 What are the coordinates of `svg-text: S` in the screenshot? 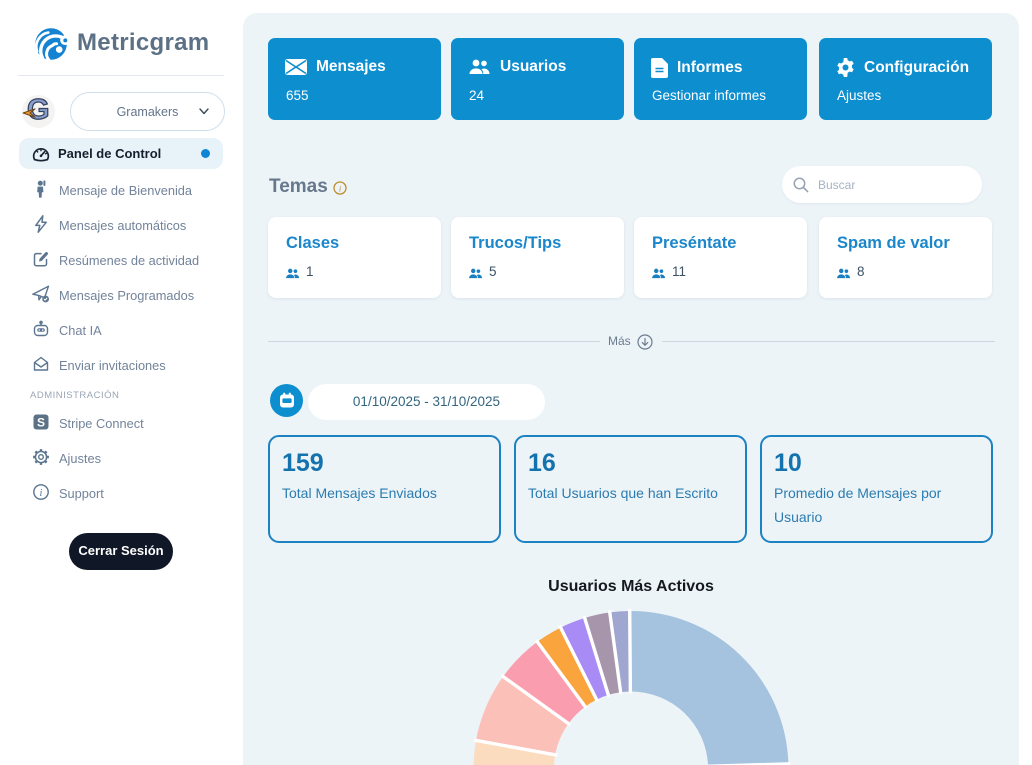 It's located at (41, 422).